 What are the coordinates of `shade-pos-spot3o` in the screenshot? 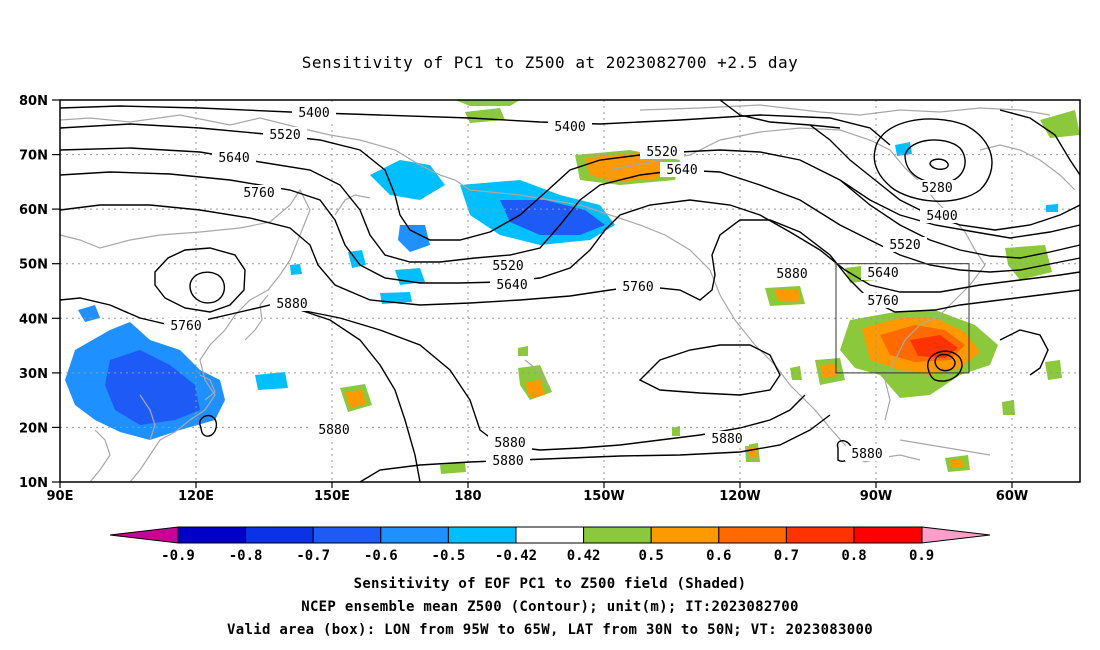 It's located at (956, 463).